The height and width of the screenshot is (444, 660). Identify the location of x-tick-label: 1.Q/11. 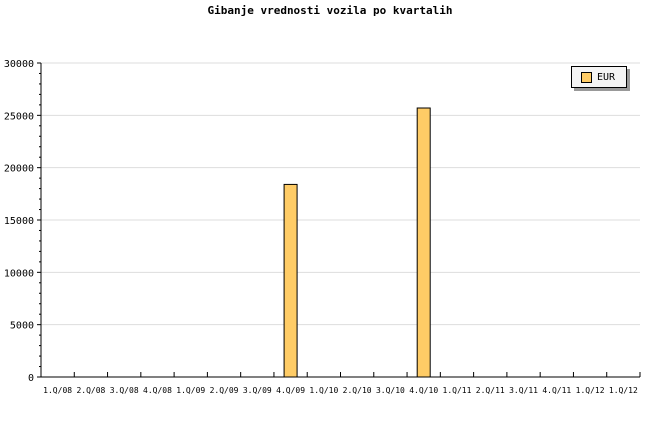
(457, 390).